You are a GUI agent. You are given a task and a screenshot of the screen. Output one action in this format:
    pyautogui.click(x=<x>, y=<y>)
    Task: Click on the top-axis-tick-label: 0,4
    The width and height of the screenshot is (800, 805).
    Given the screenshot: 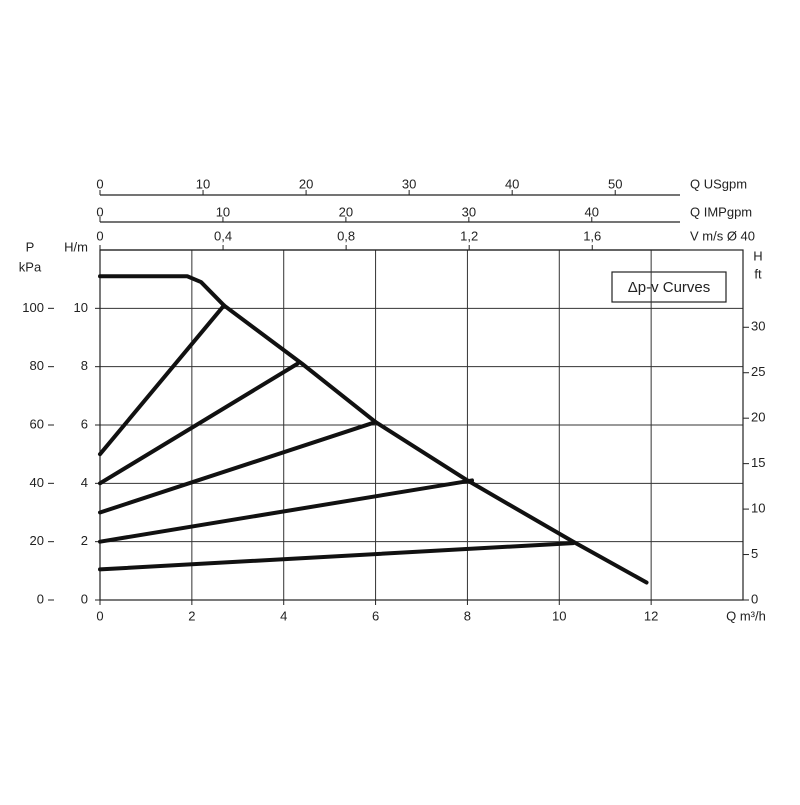 What is the action you would take?
    pyautogui.click(x=223, y=235)
    